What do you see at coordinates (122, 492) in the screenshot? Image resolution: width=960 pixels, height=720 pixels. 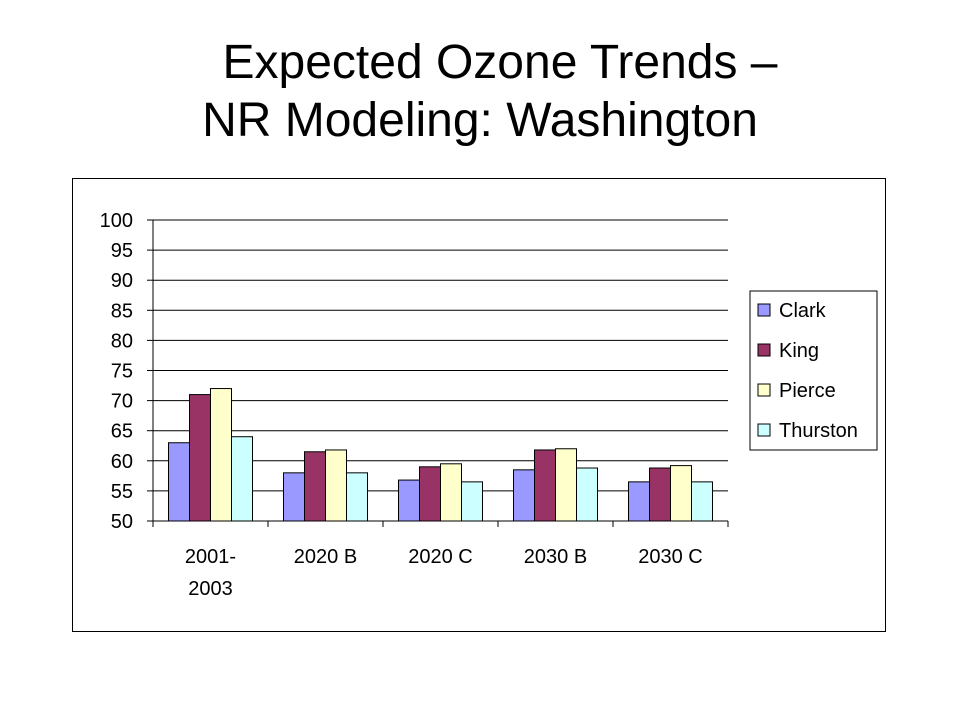 I see `y-tick-label: 55` at bounding box center [122, 492].